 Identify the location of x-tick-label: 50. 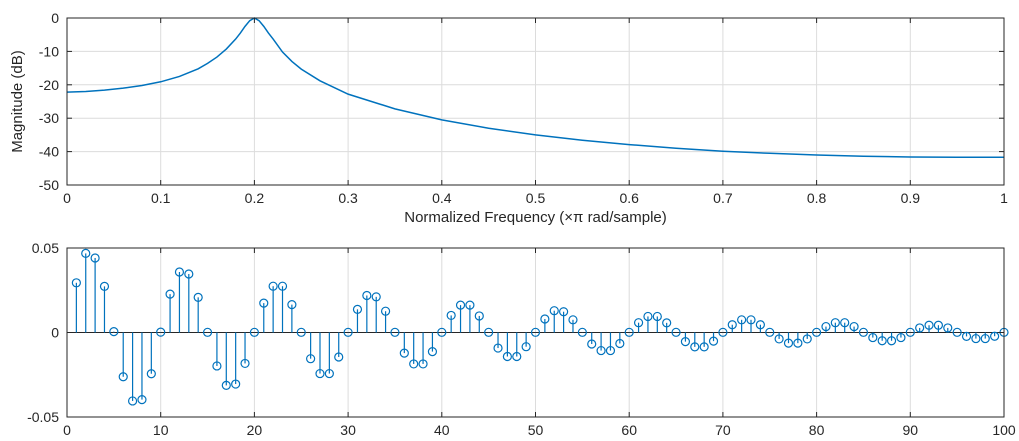
(536, 430).